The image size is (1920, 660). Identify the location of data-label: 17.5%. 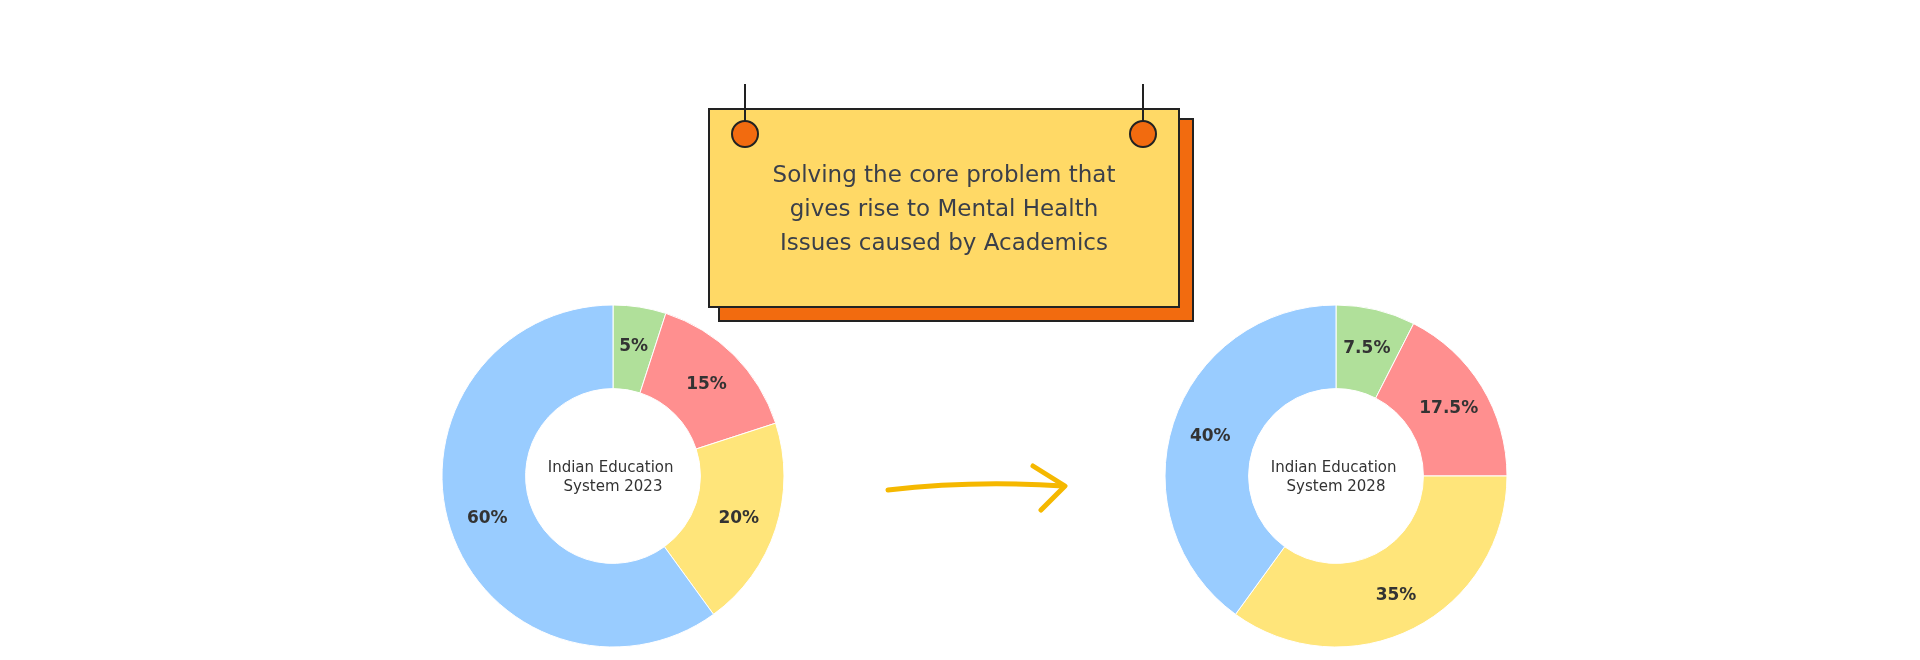
(1449, 406).